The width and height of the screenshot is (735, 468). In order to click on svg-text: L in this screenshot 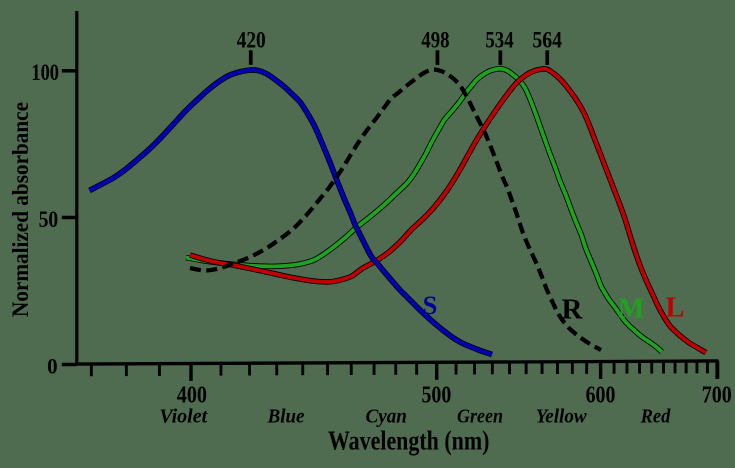, I will do `click(675, 308)`.